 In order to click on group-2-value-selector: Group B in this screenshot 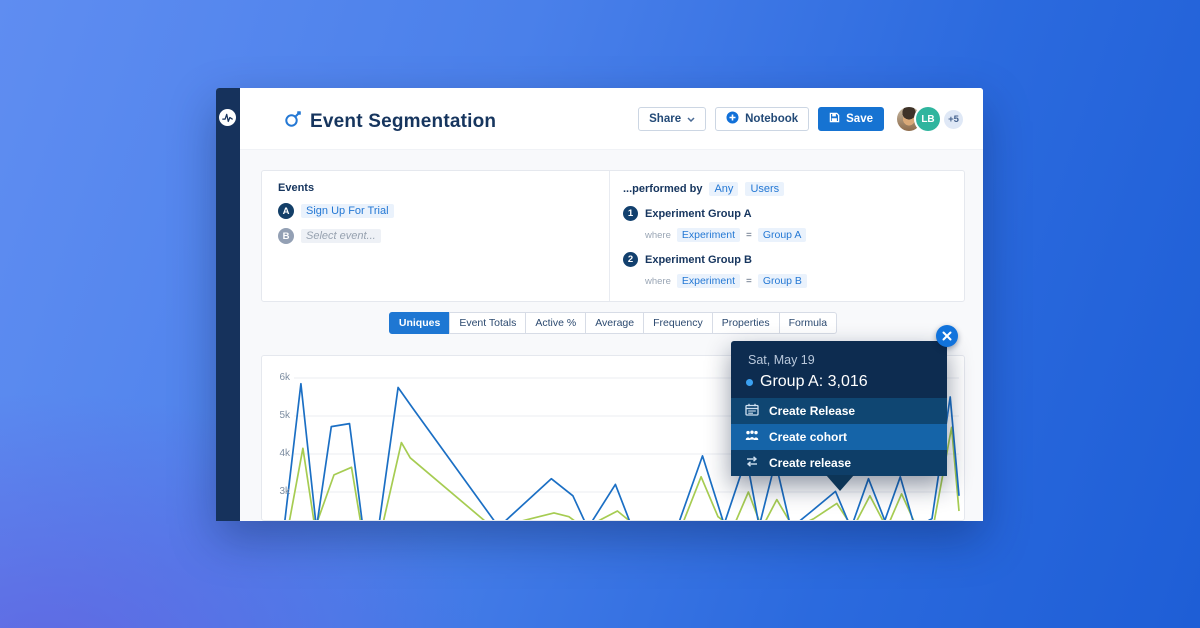, I will do `click(782, 281)`.